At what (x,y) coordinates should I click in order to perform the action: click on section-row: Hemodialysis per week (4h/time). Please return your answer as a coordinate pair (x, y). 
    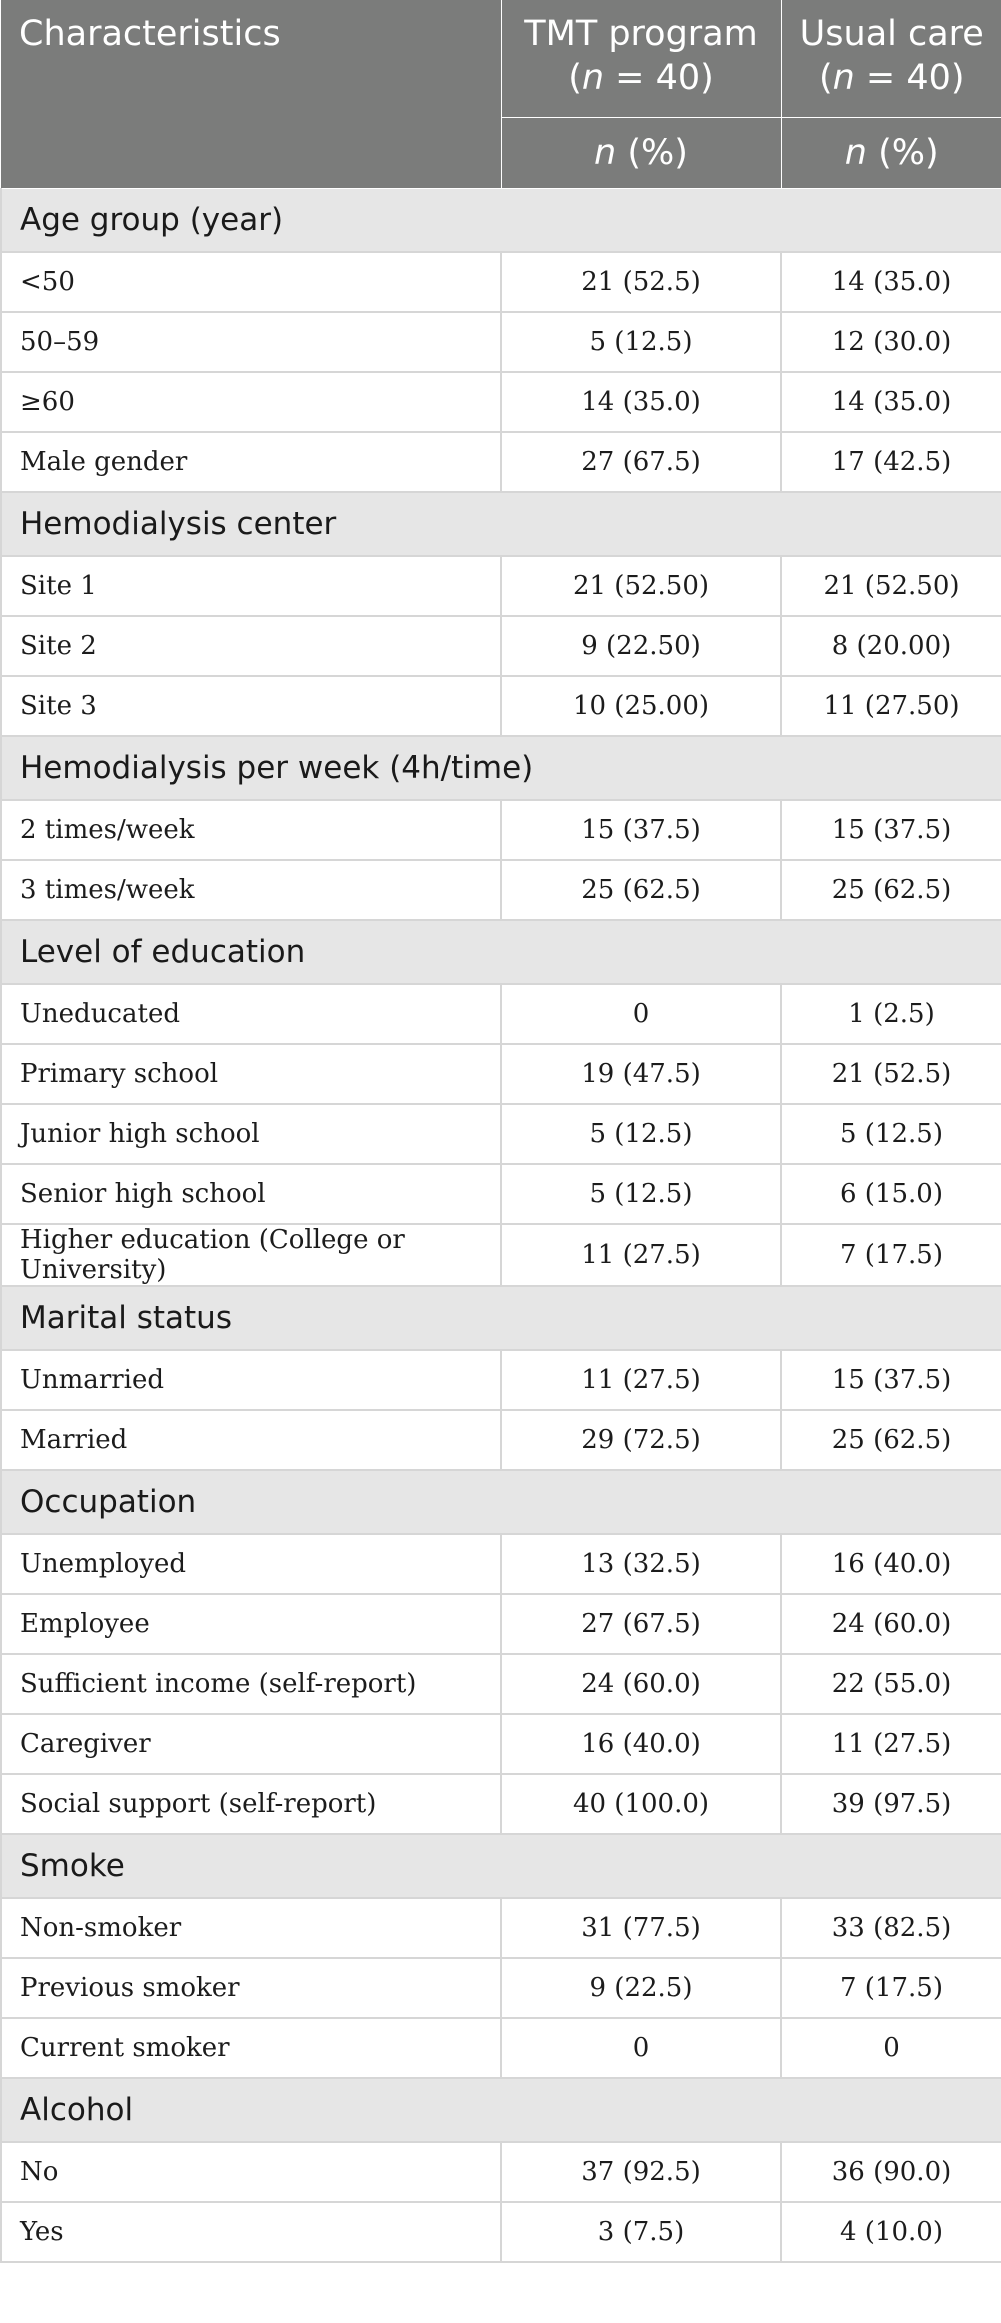
    Looking at the image, I should click on (500, 768).